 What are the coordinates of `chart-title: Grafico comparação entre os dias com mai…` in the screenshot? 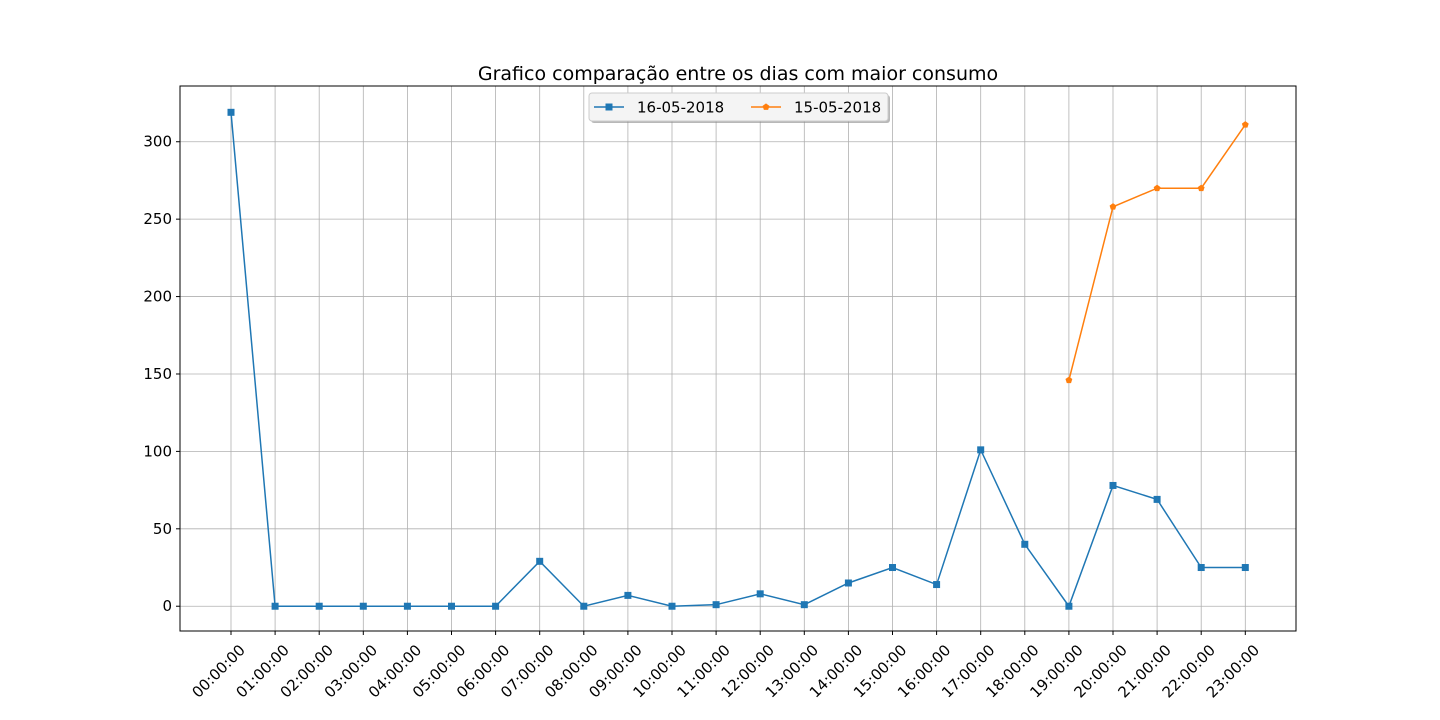 It's located at (738, 74).